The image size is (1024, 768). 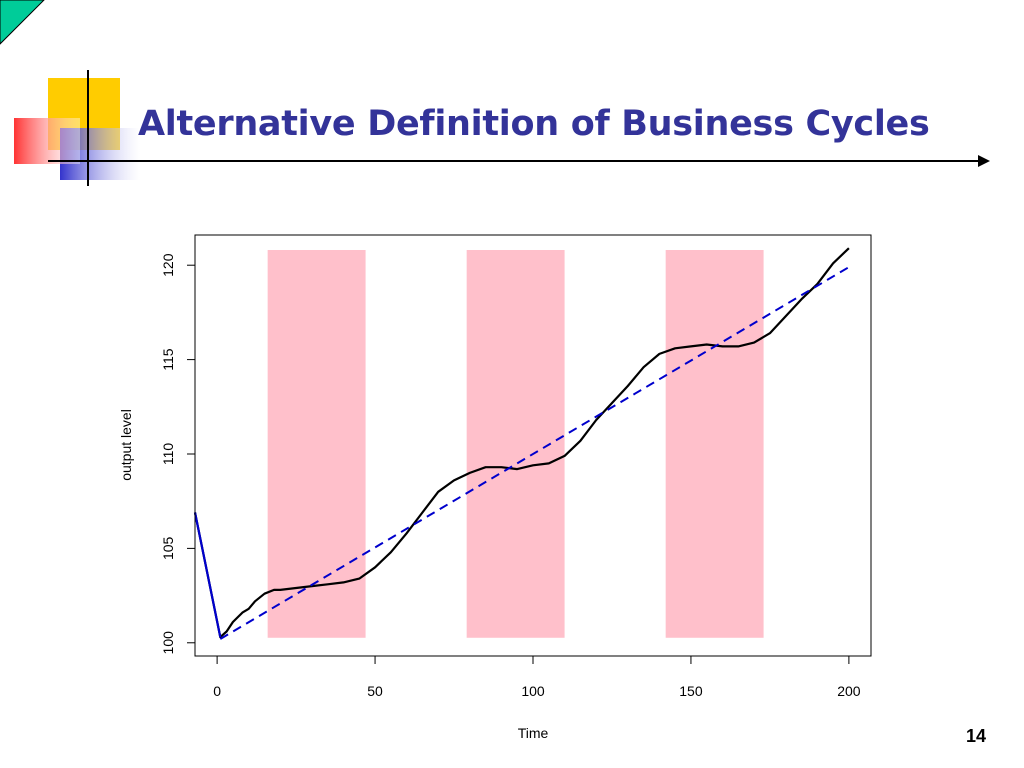 I want to click on x-tick-label: 100, so click(x=533, y=691).